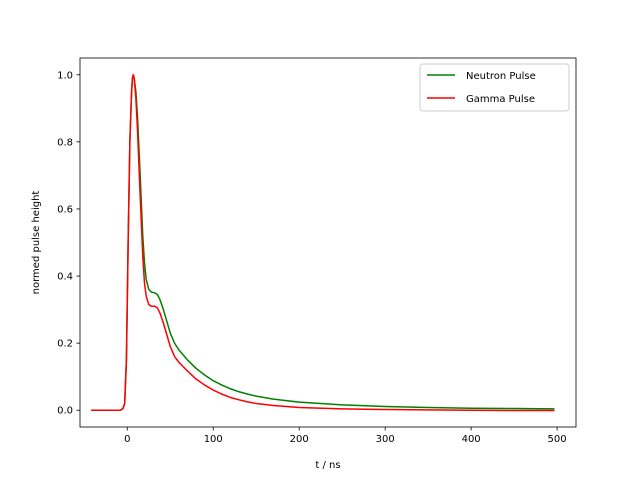 This screenshot has width=640, height=480. Describe the element at coordinates (36, 243) in the screenshot. I see `y-axis-title: normed pulse height` at that location.